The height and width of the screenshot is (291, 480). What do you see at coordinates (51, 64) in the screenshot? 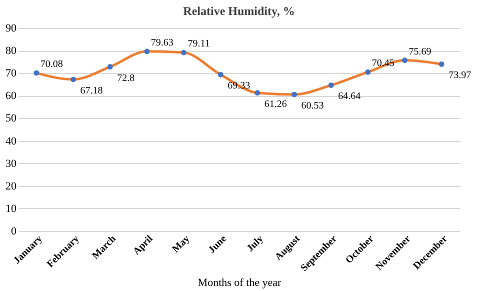
I see `data-label: 70.08` at bounding box center [51, 64].